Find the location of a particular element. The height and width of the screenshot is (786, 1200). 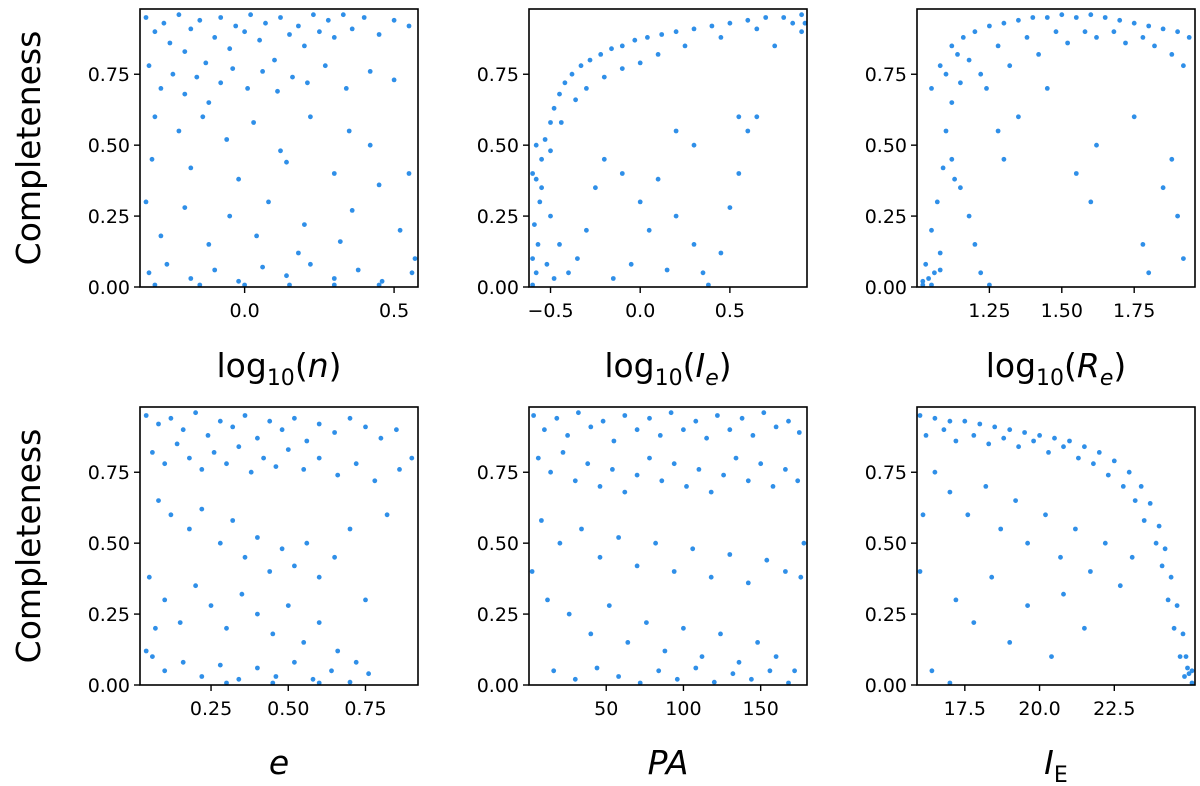

x-tick-label: 1.50 is located at coordinates (1062, 311).